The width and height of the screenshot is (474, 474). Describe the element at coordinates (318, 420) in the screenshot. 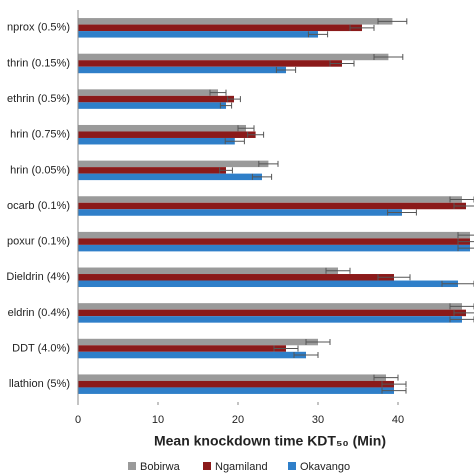

I see `x-tick-label: 30` at that location.